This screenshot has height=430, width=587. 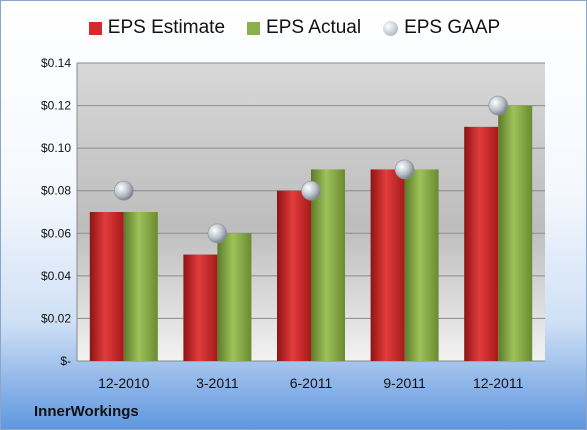 I want to click on legend-label-eps-actual: EPS Actual, so click(x=314, y=27).